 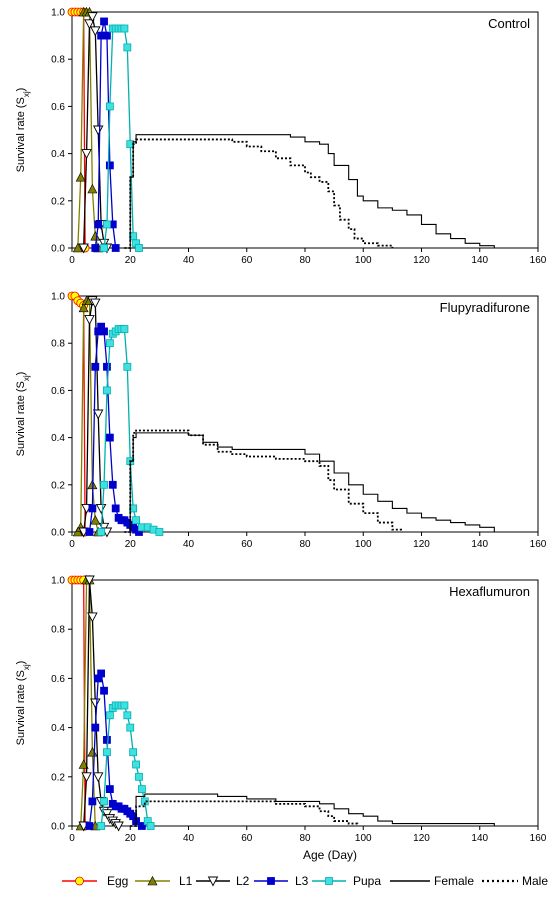 What do you see at coordinates (330, 855) in the screenshot?
I see `x-axis-label: Age (Day)` at bounding box center [330, 855].